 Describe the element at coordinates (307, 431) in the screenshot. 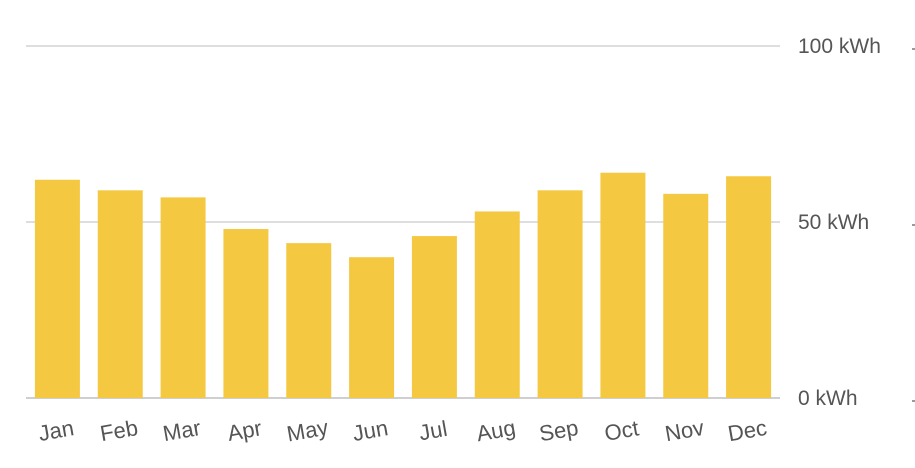

I see `x-tick-label: May` at that location.